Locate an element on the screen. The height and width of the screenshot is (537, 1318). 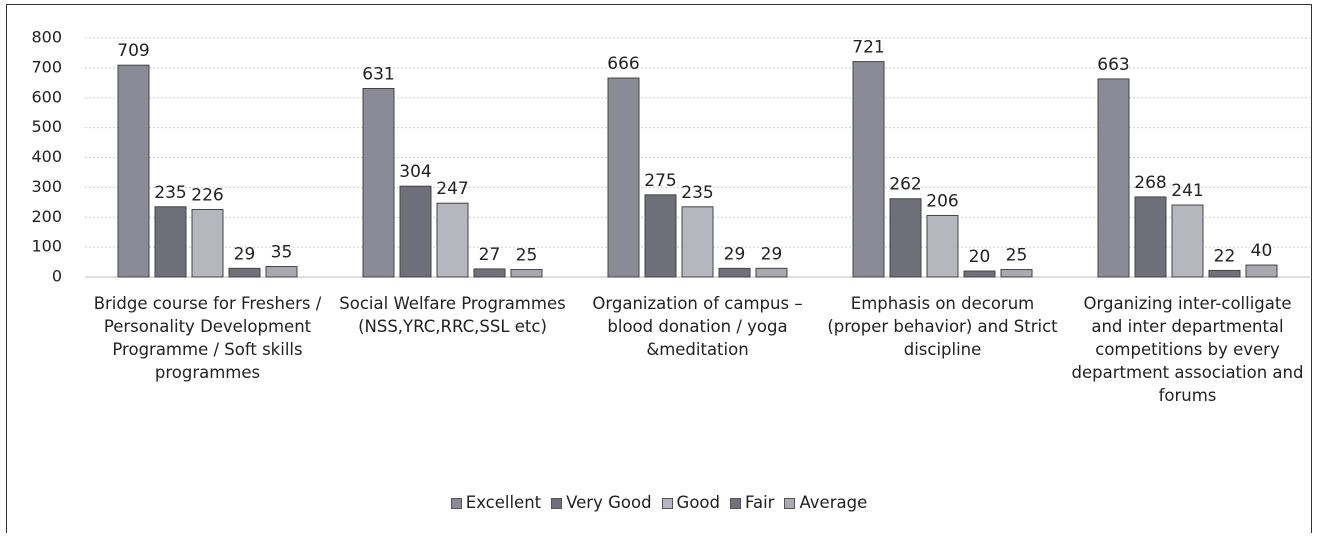
data-label: 304 is located at coordinates (415, 172).